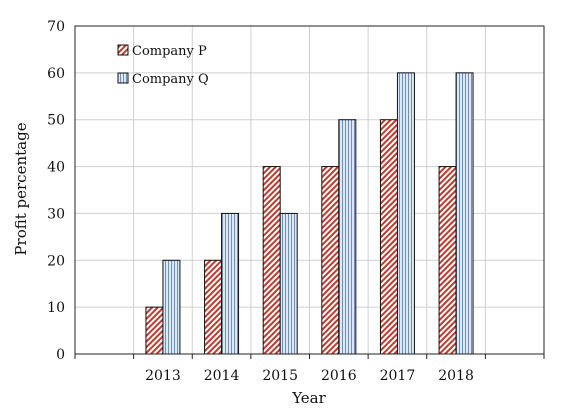  Describe the element at coordinates (330, 260) in the screenshot. I see `bar-company-p-2016` at that location.